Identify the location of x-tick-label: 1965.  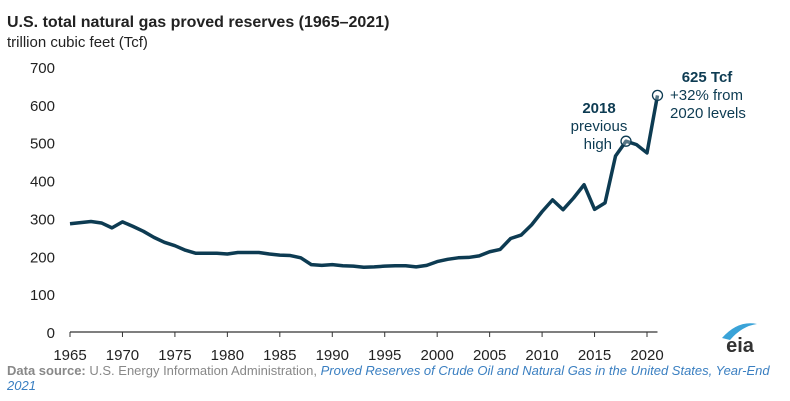
(69, 355).